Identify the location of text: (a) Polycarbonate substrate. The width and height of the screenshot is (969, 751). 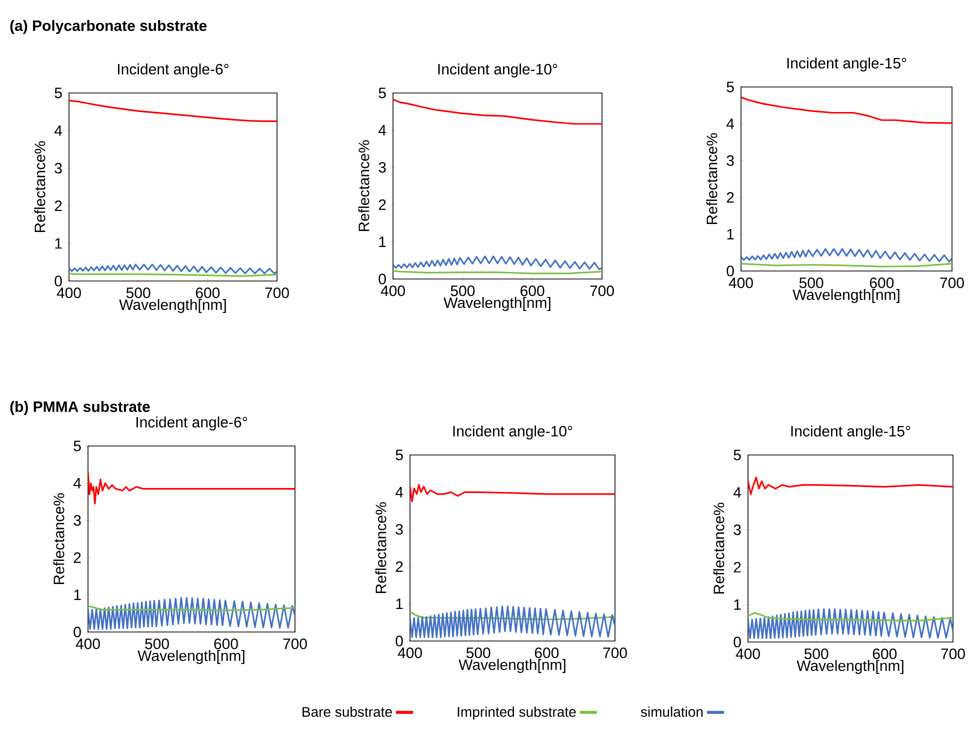
(108, 27).